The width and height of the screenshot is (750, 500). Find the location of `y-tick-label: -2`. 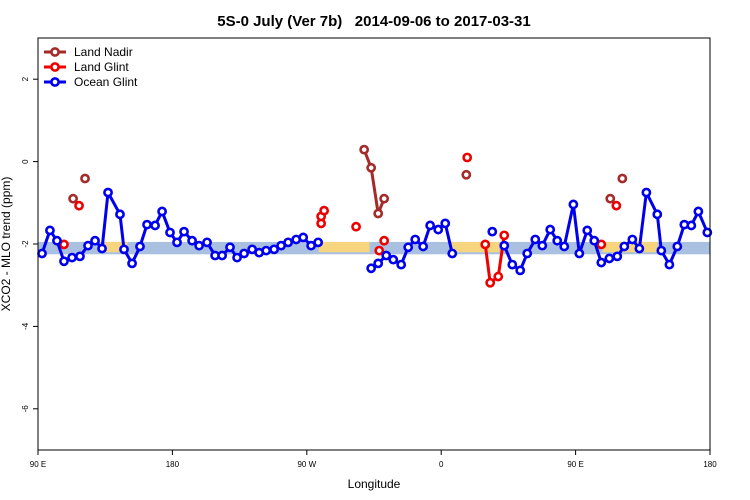

y-tick-label: -2 is located at coordinates (25, 244).